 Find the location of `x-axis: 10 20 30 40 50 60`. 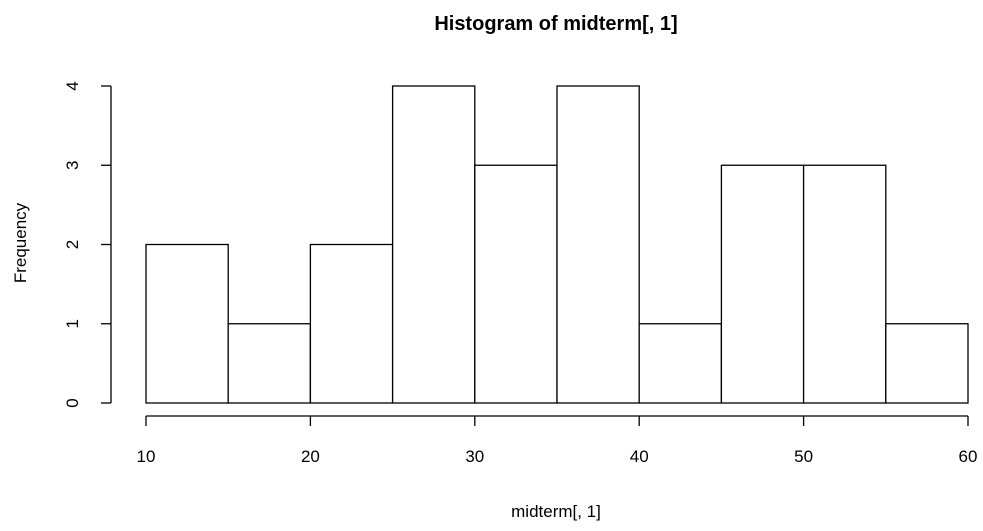

x-axis: 10 20 30 40 50 60 is located at coordinates (557, 440).